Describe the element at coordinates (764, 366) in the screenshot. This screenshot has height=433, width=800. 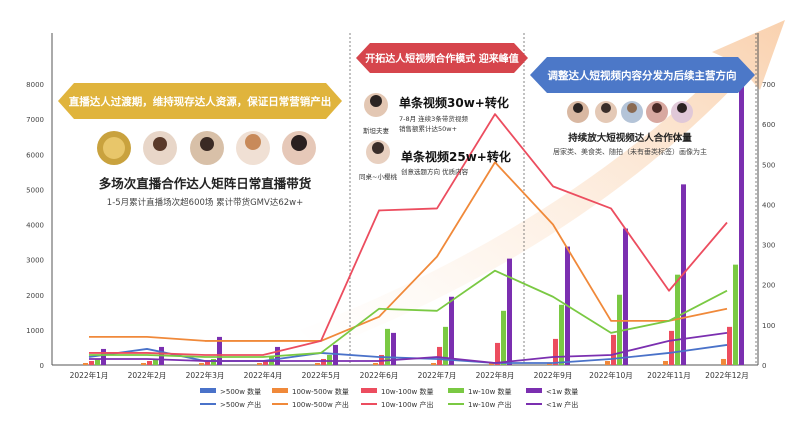
I see `right-tick-label: 0` at that location.